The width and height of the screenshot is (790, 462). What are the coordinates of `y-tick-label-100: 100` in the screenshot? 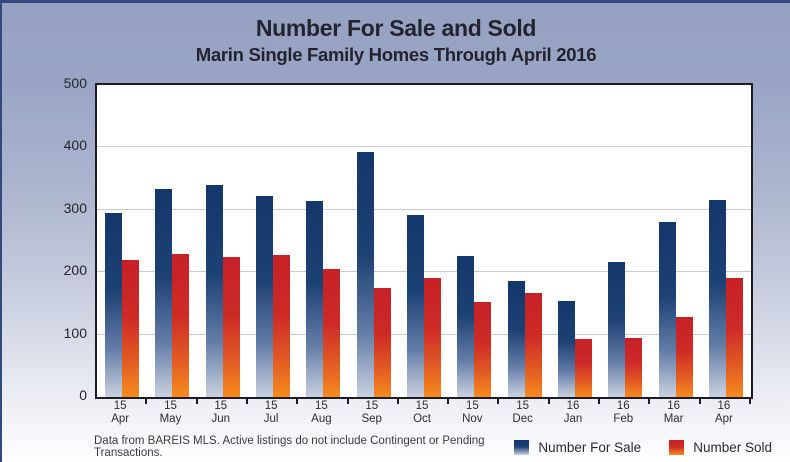 It's located at (75, 332).